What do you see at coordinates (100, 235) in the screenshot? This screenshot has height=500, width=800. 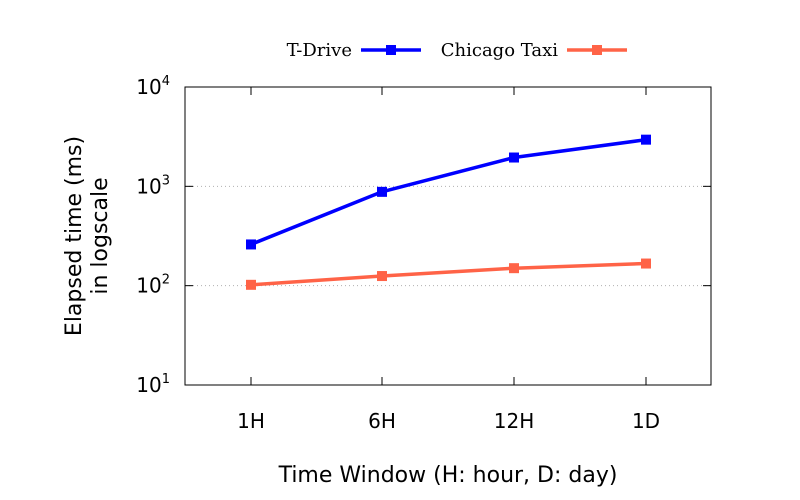 I see `y-axis-title-line-2: in logscale` at bounding box center [100, 235].